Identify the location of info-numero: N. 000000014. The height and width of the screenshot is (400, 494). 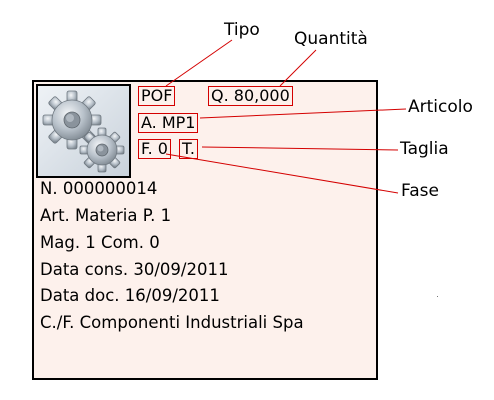
(99, 188).